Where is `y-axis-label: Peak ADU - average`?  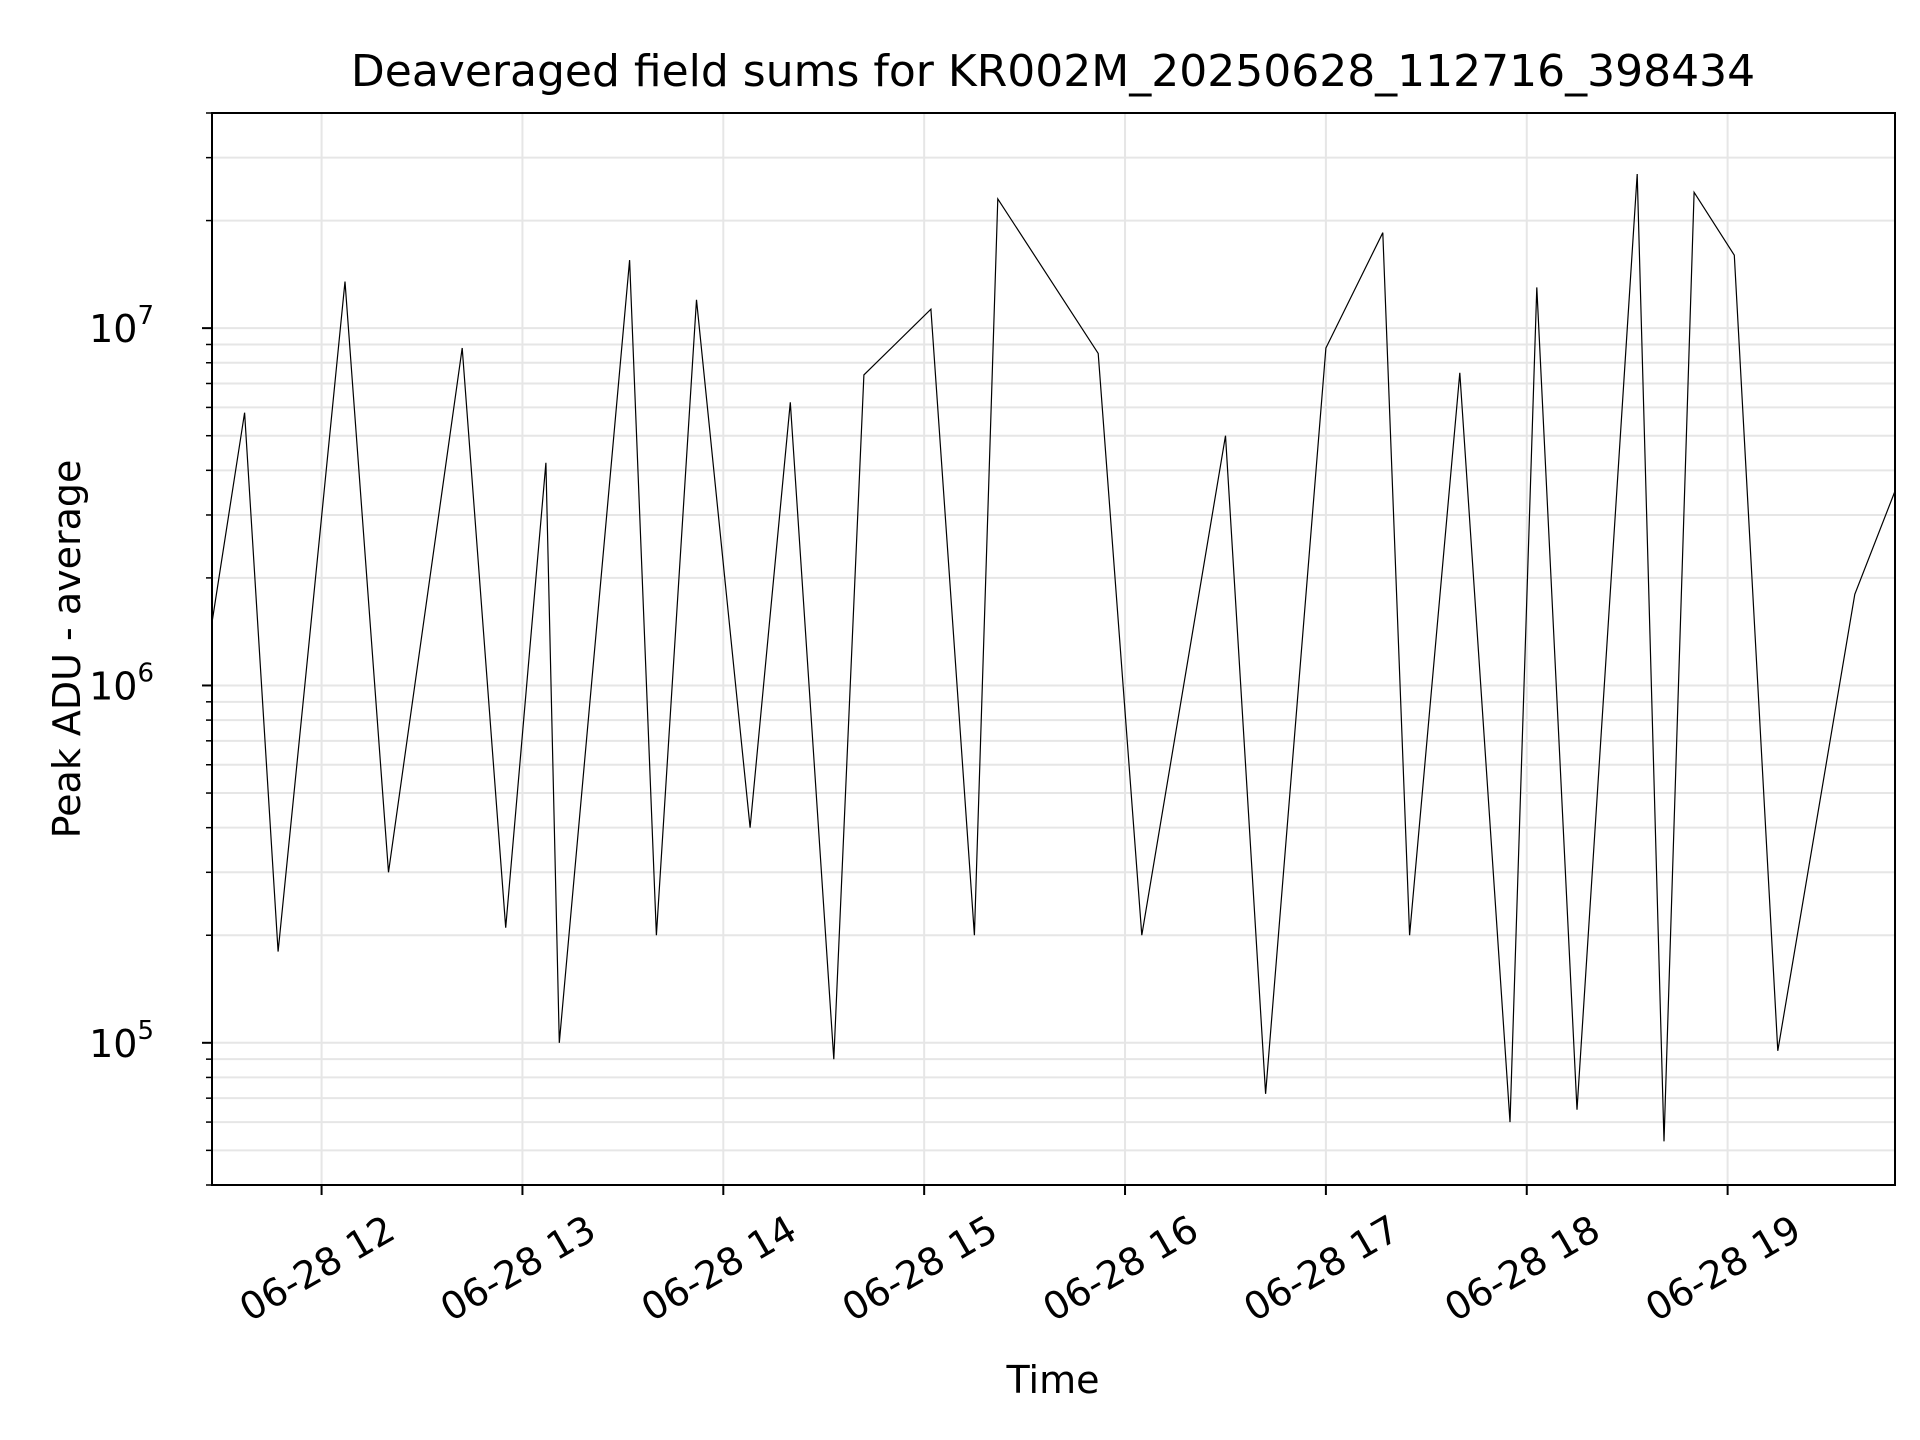
y-axis-label: Peak ADU - average is located at coordinates (67, 649).